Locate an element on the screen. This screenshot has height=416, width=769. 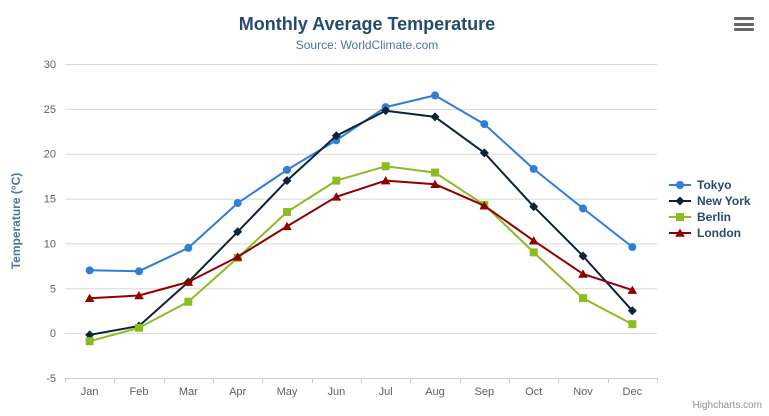
x-axis-label: May is located at coordinates (287, 392).